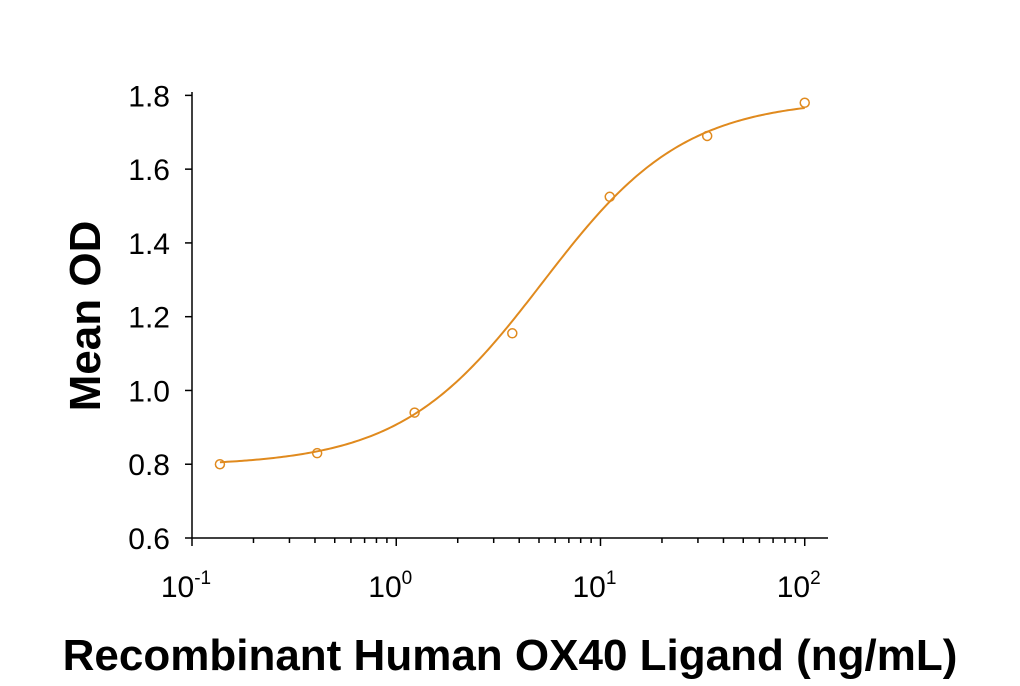 This screenshot has width=1020, height=686. What do you see at coordinates (510, 655) in the screenshot?
I see `x-axis-title: Recombinant Human OX40 Ligand (ng/mL)` at bounding box center [510, 655].